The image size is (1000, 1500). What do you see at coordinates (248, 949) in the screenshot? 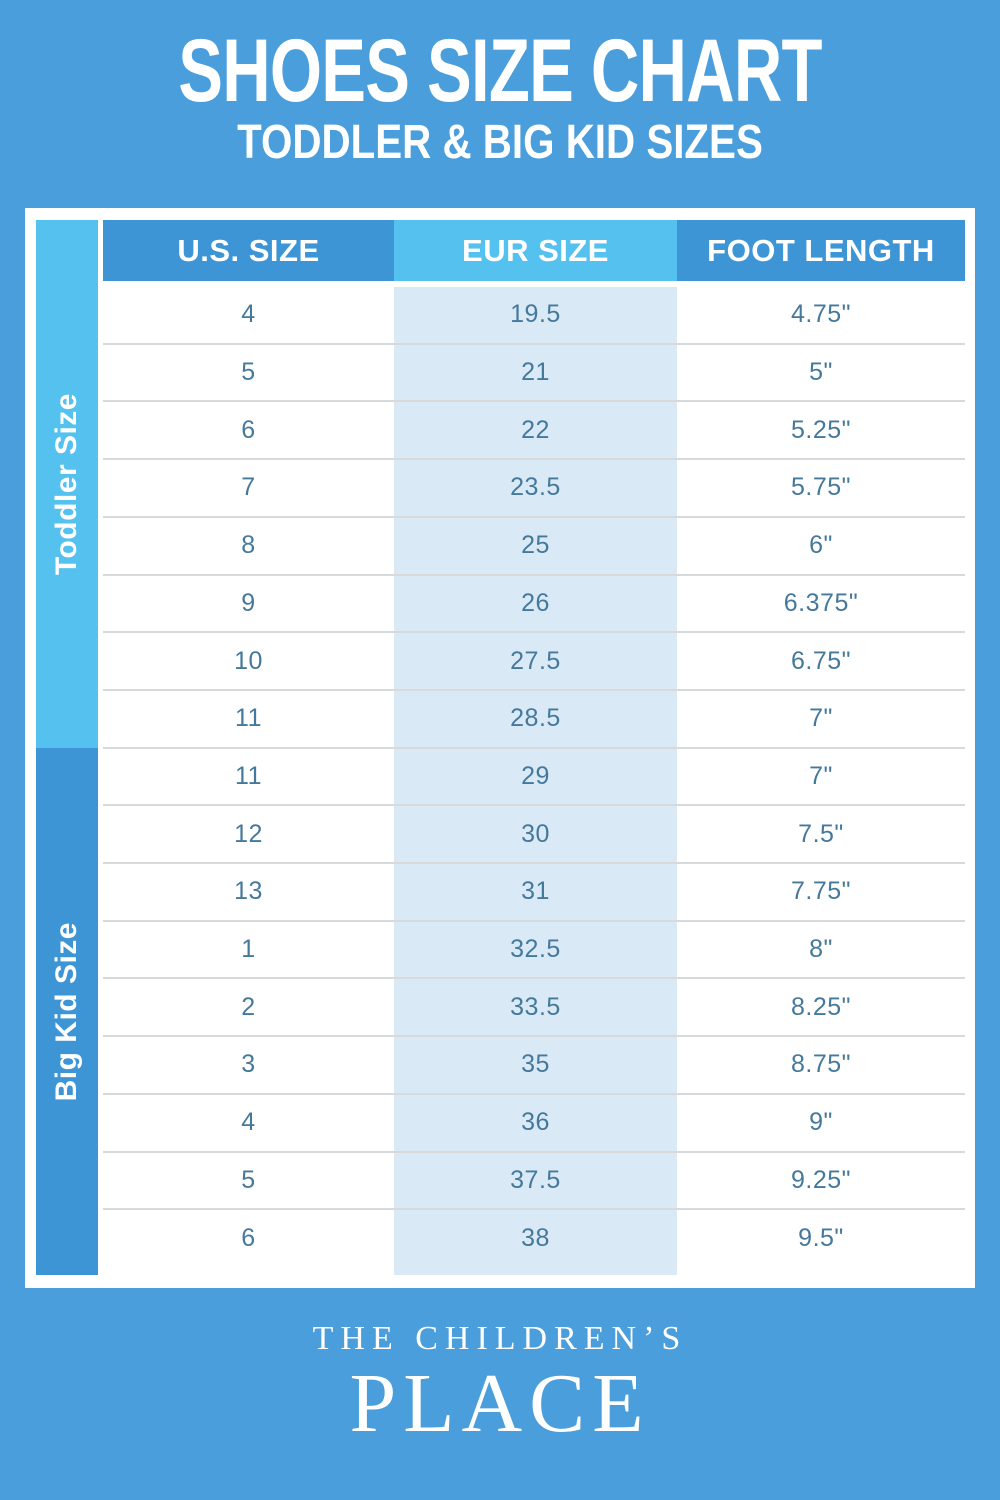
I see `us-size-cell: 1` at bounding box center [248, 949].